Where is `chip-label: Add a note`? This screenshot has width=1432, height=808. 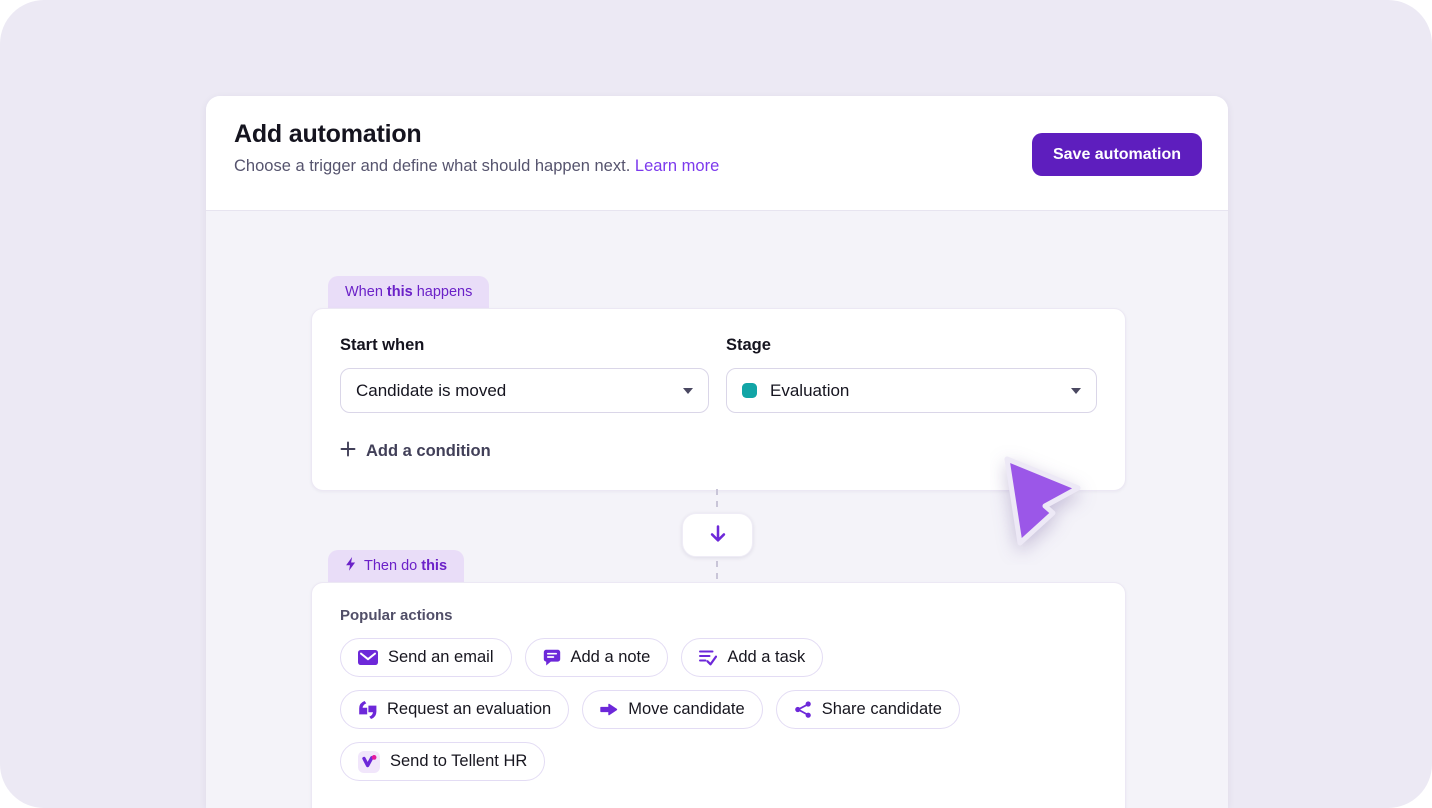
chip-label: Add a note is located at coordinates (610, 657).